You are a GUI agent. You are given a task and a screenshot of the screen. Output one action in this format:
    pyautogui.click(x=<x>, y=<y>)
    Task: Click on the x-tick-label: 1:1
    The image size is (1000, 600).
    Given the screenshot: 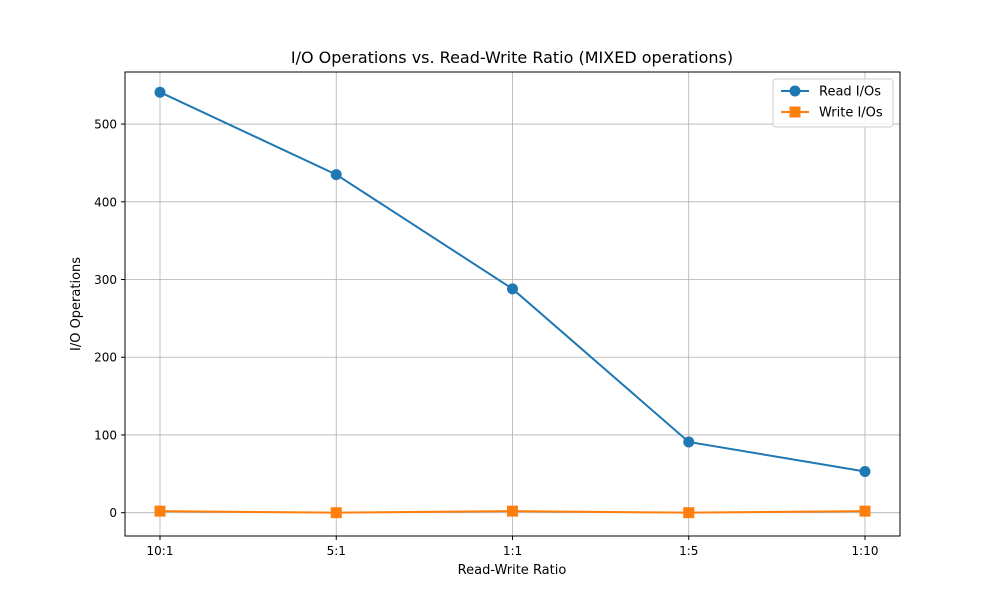 What is the action you would take?
    pyautogui.click(x=512, y=551)
    